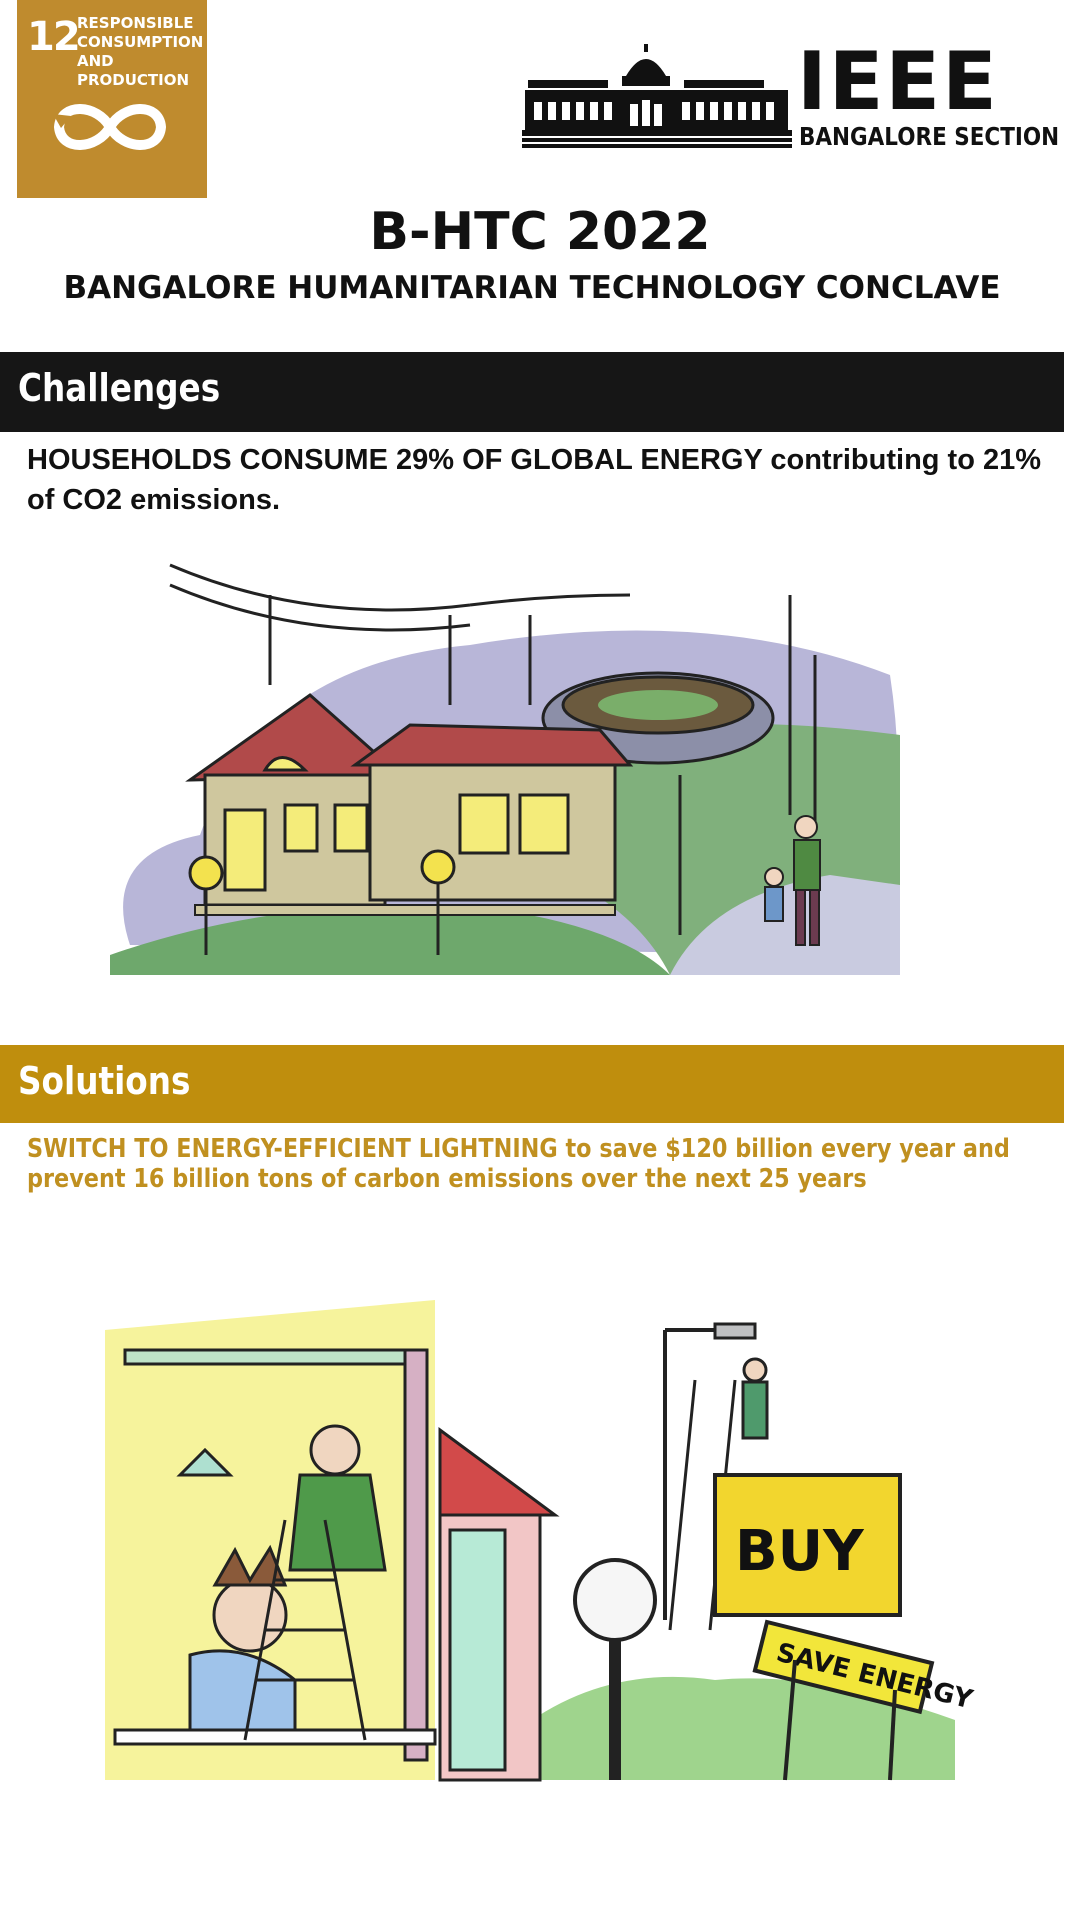  I want to click on challenges-heading: Challenges, so click(119, 388).